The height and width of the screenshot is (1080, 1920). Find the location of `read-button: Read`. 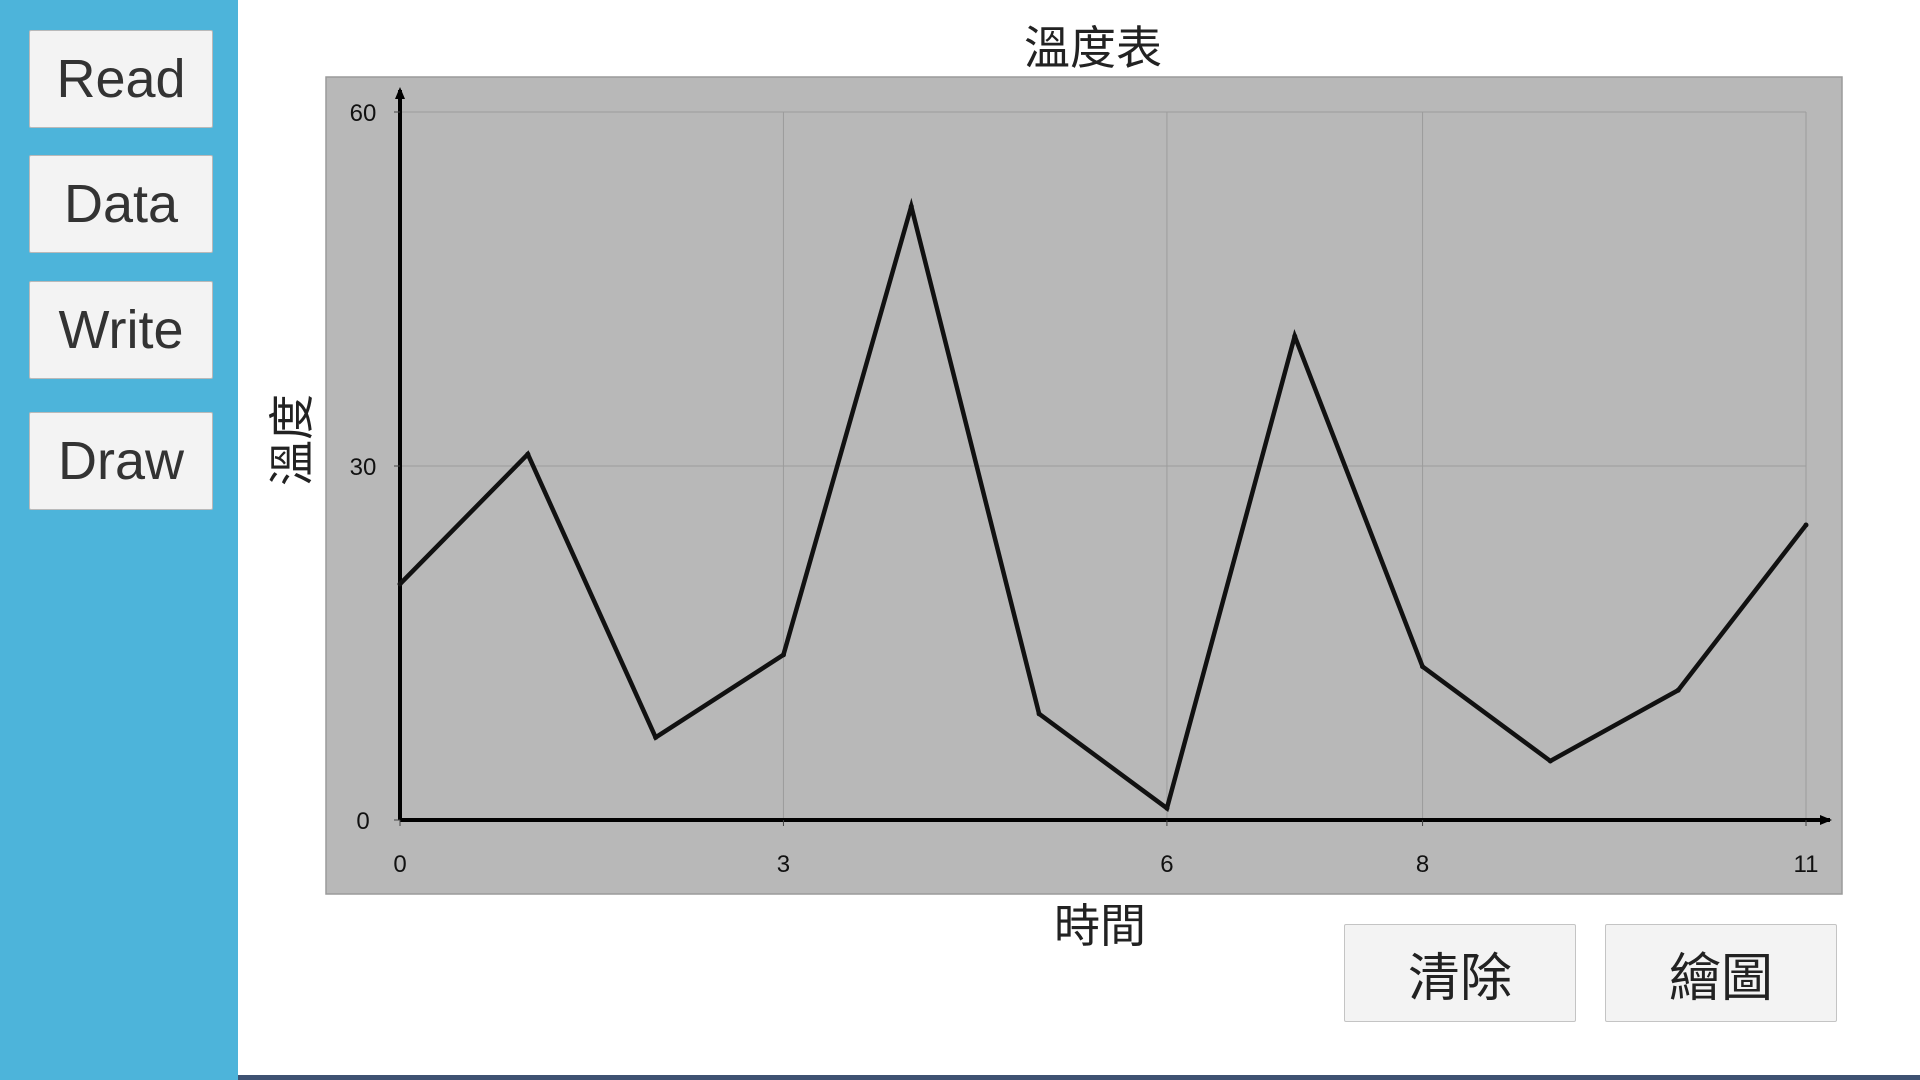

read-button: Read is located at coordinates (121, 79).